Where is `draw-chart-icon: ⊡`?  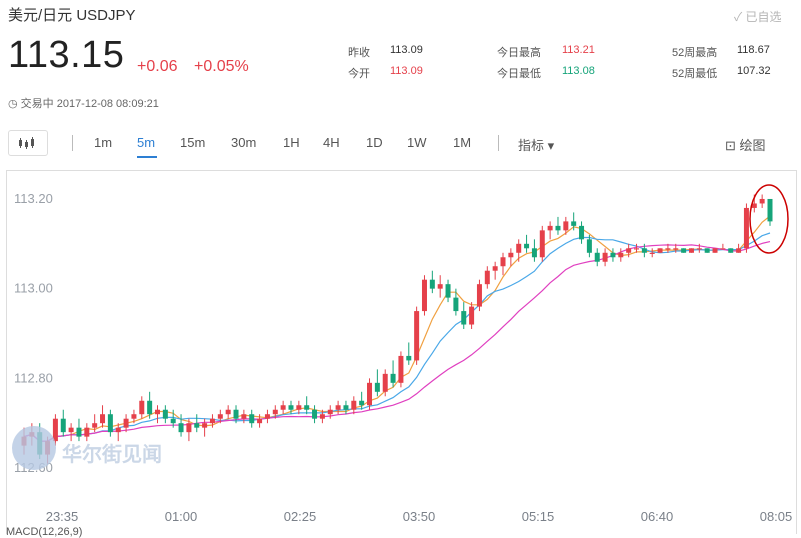
draw-chart-icon: ⊡ is located at coordinates (732, 145).